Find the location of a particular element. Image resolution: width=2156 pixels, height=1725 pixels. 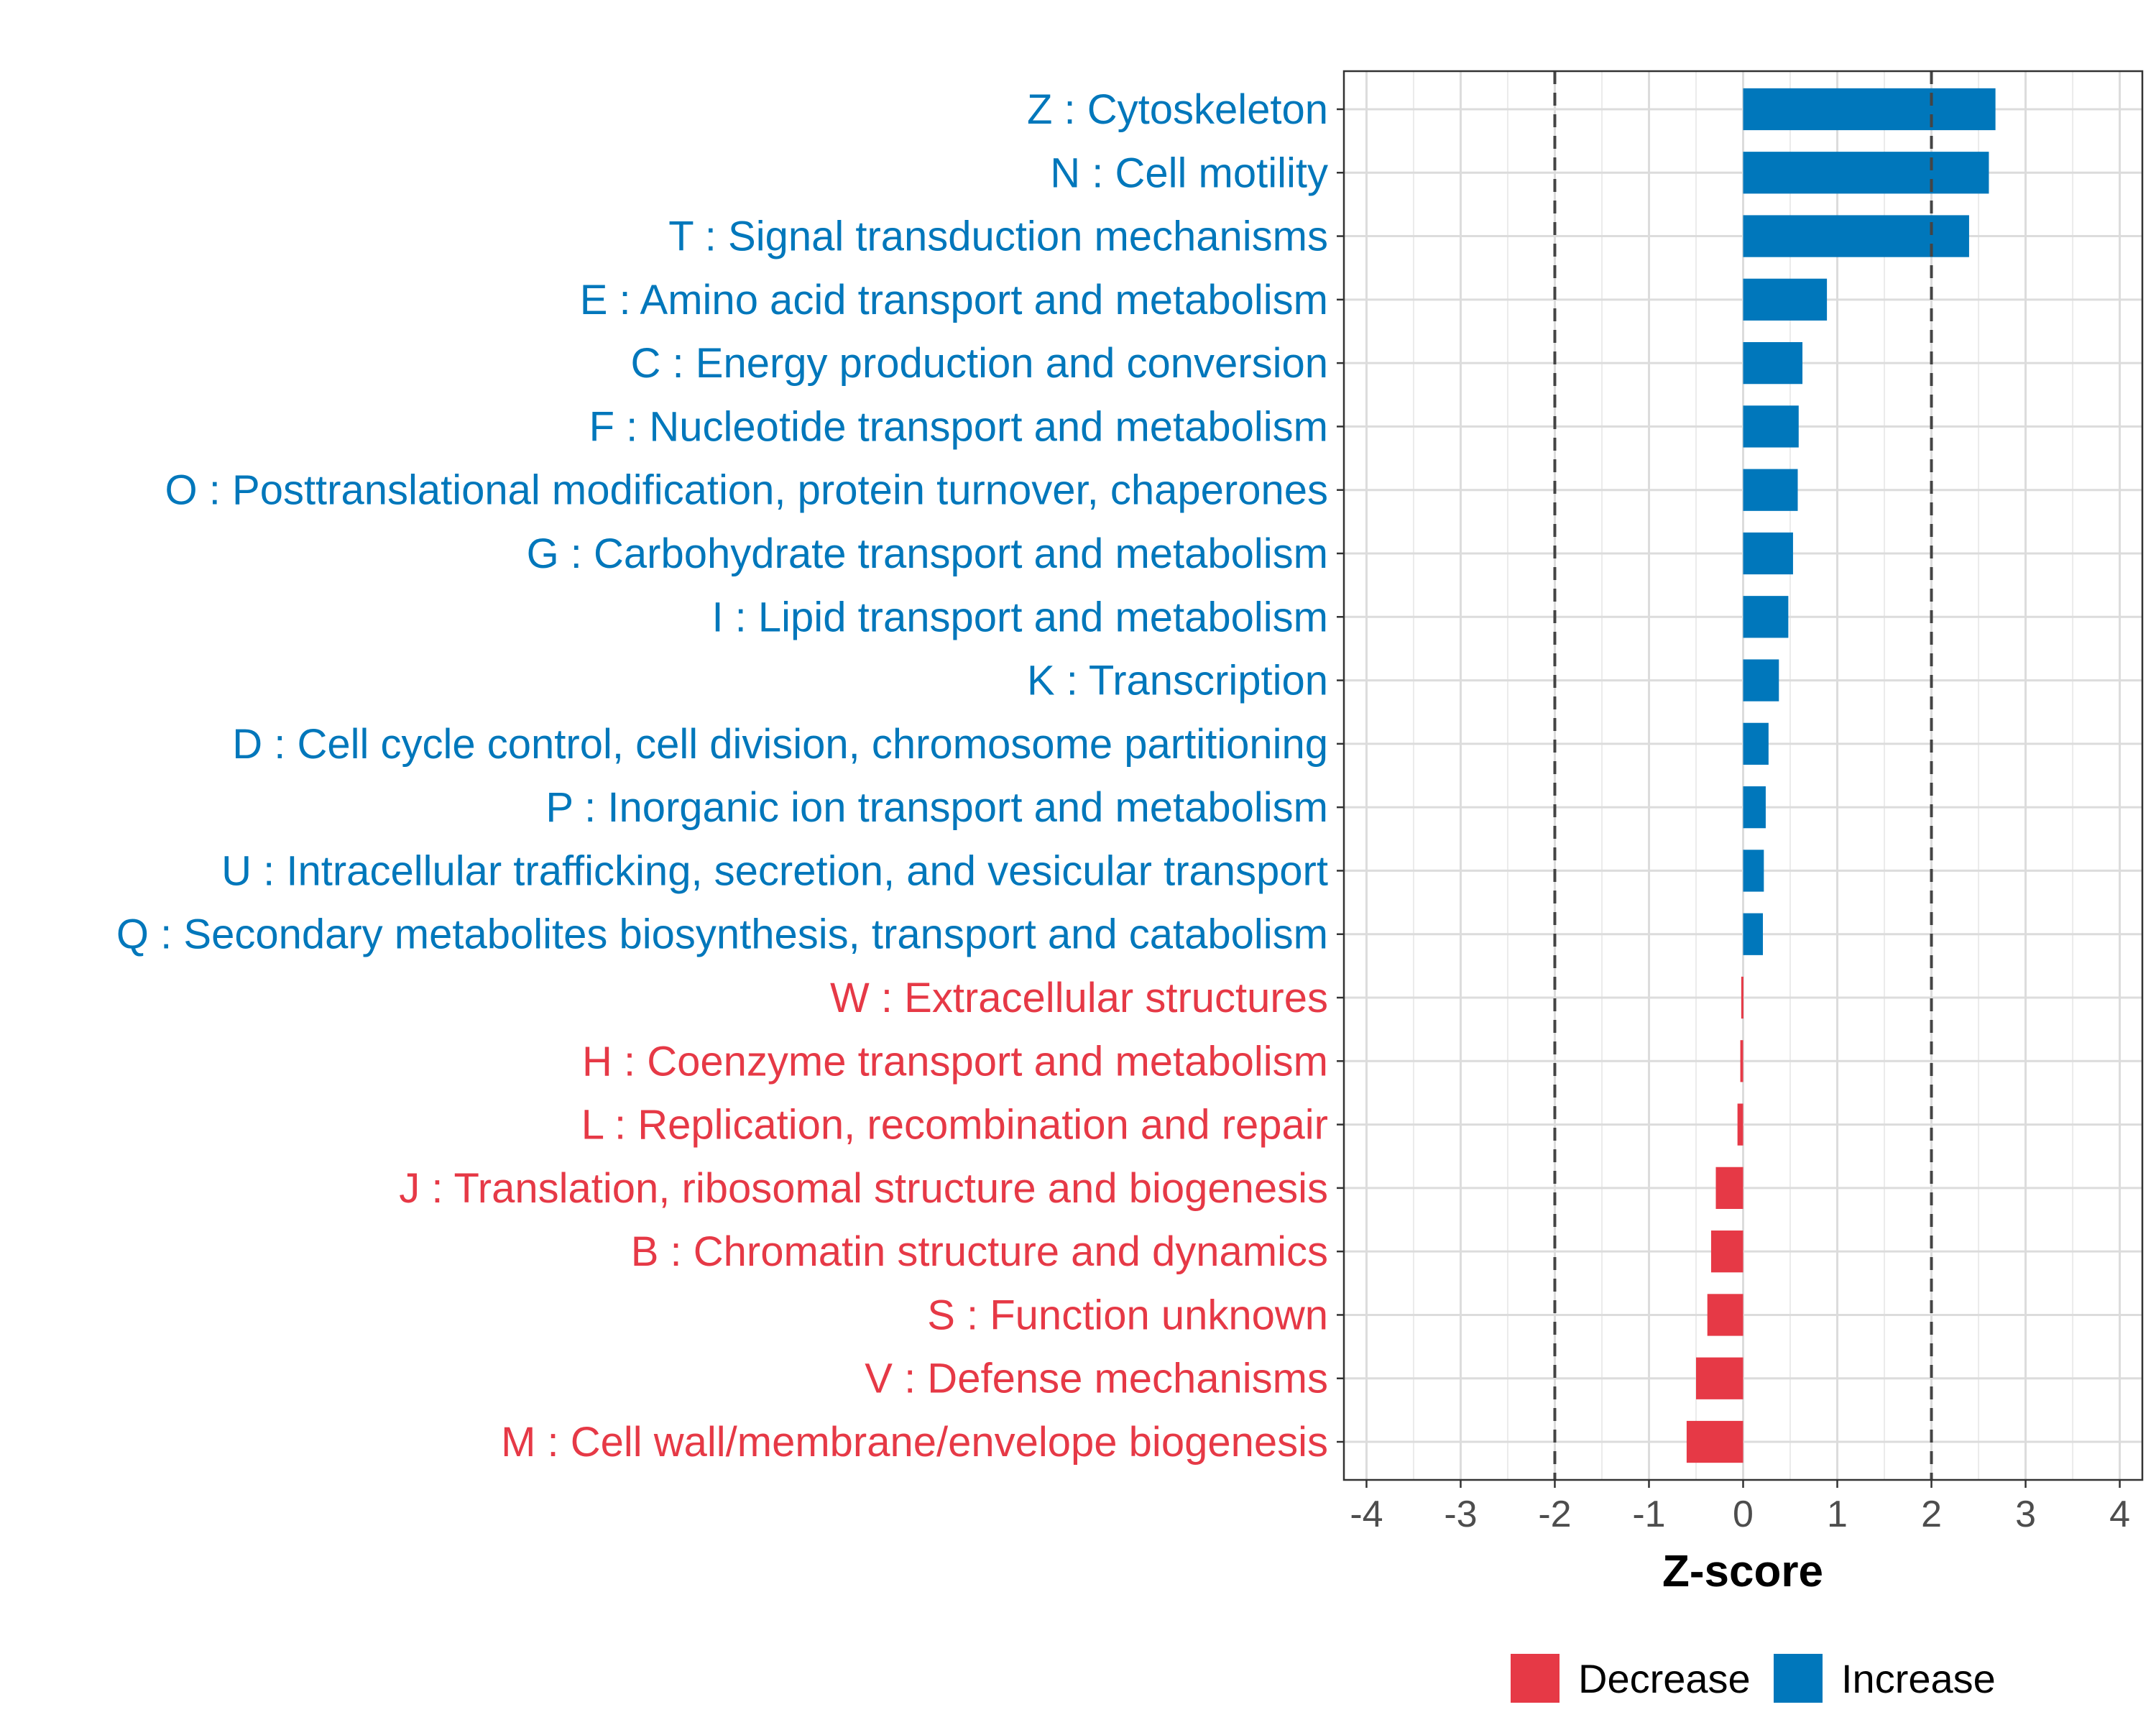

x-tick-label: -2 is located at coordinates (1554, 1514).